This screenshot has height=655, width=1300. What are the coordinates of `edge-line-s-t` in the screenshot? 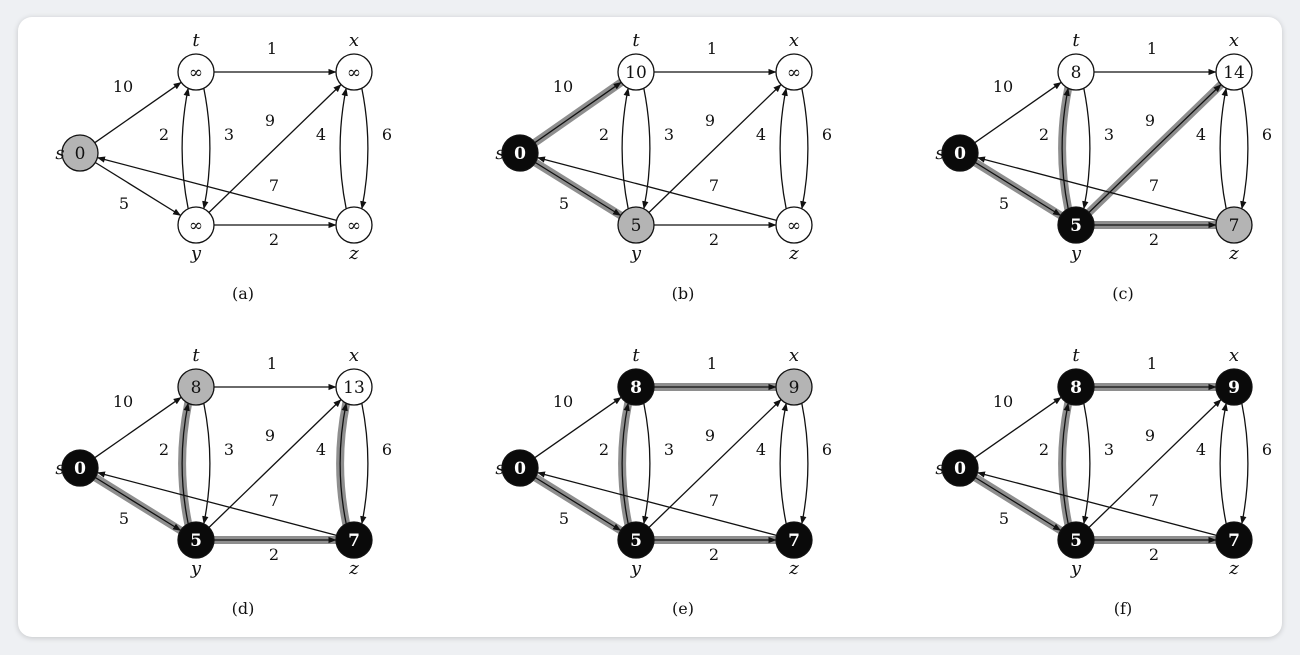 It's located at (578, 427).